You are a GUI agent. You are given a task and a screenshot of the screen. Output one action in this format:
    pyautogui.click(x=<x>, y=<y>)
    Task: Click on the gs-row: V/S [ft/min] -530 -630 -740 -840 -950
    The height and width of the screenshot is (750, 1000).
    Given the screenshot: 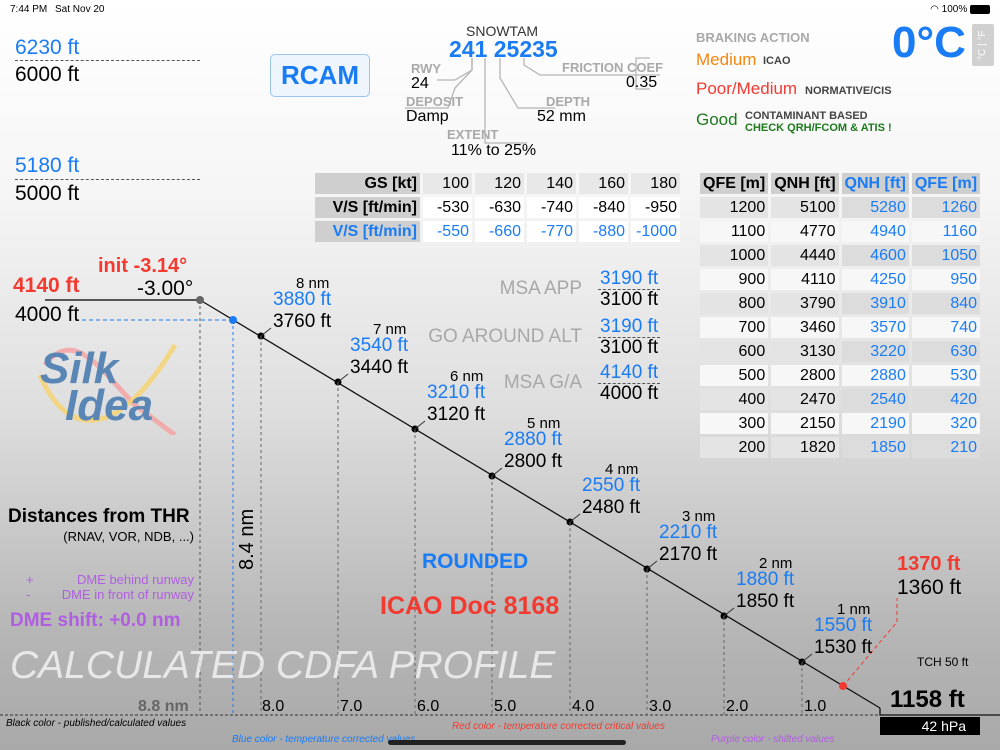 What is the action you would take?
    pyautogui.click(x=497, y=207)
    